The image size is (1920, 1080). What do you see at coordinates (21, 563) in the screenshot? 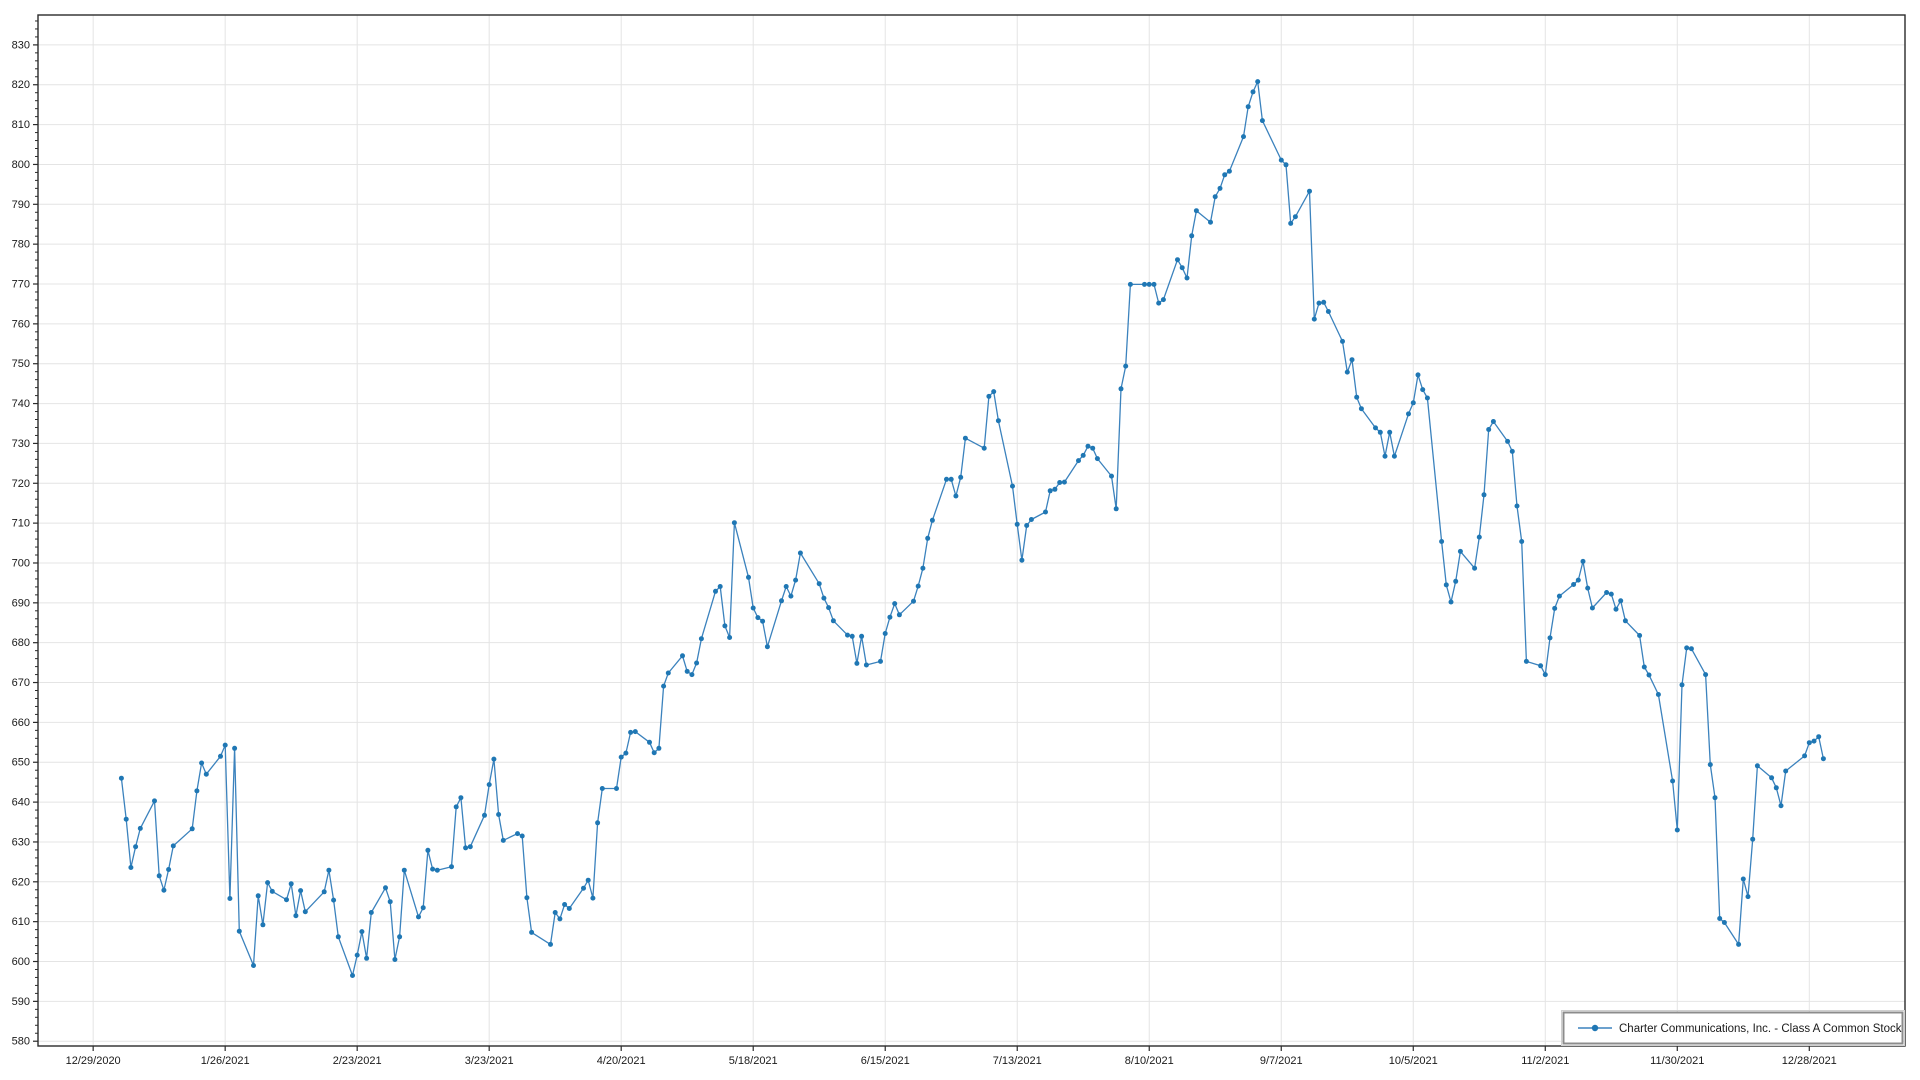
I see `y-tick-label: 700` at bounding box center [21, 563].